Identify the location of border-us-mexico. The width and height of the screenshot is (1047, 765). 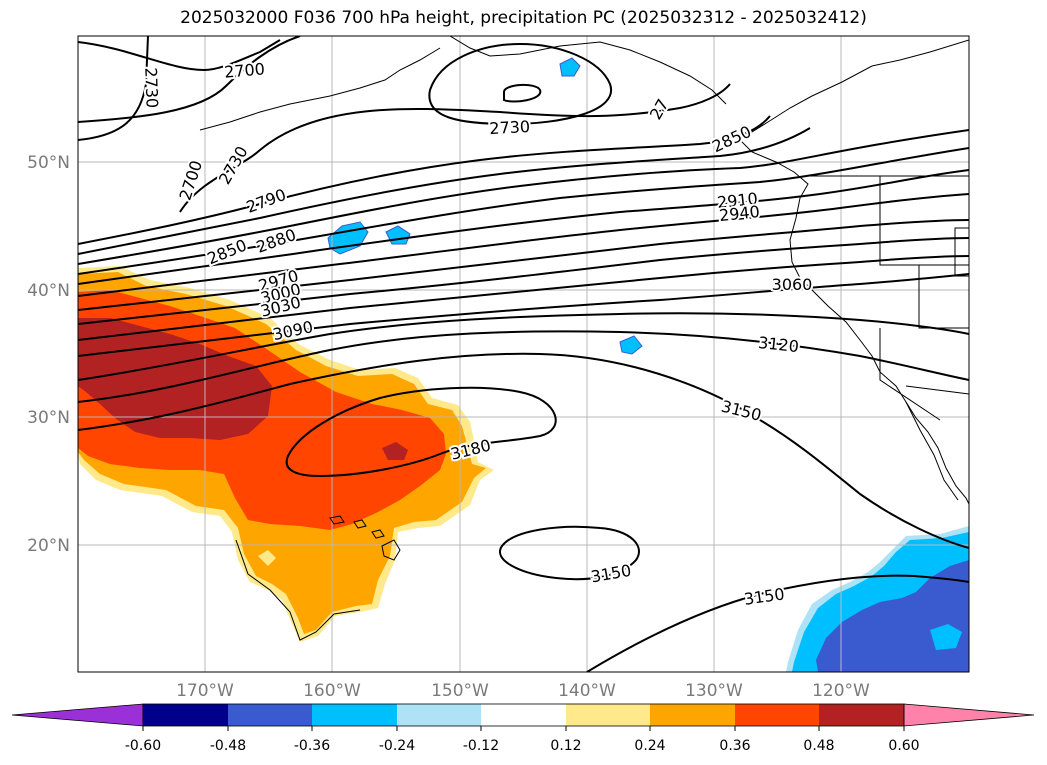
(937, 390).